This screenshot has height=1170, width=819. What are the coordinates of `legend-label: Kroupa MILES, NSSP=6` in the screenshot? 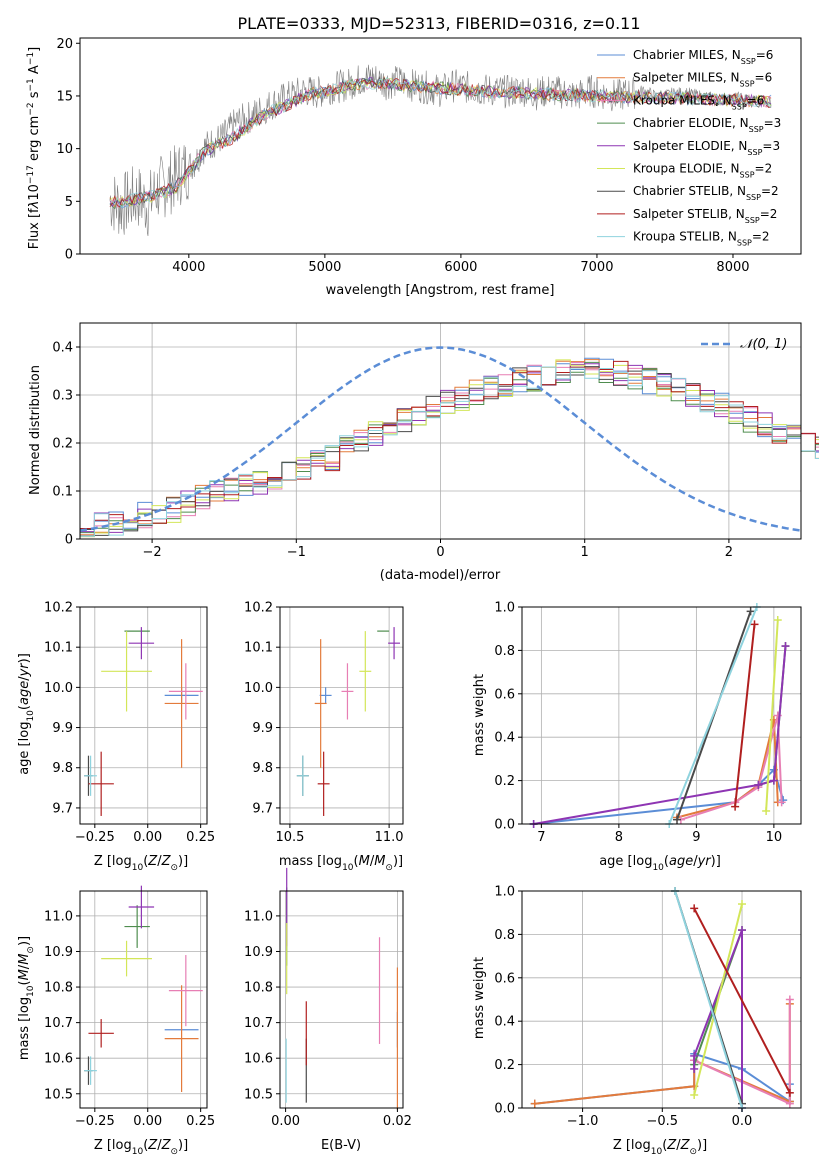 It's located at (698, 102).